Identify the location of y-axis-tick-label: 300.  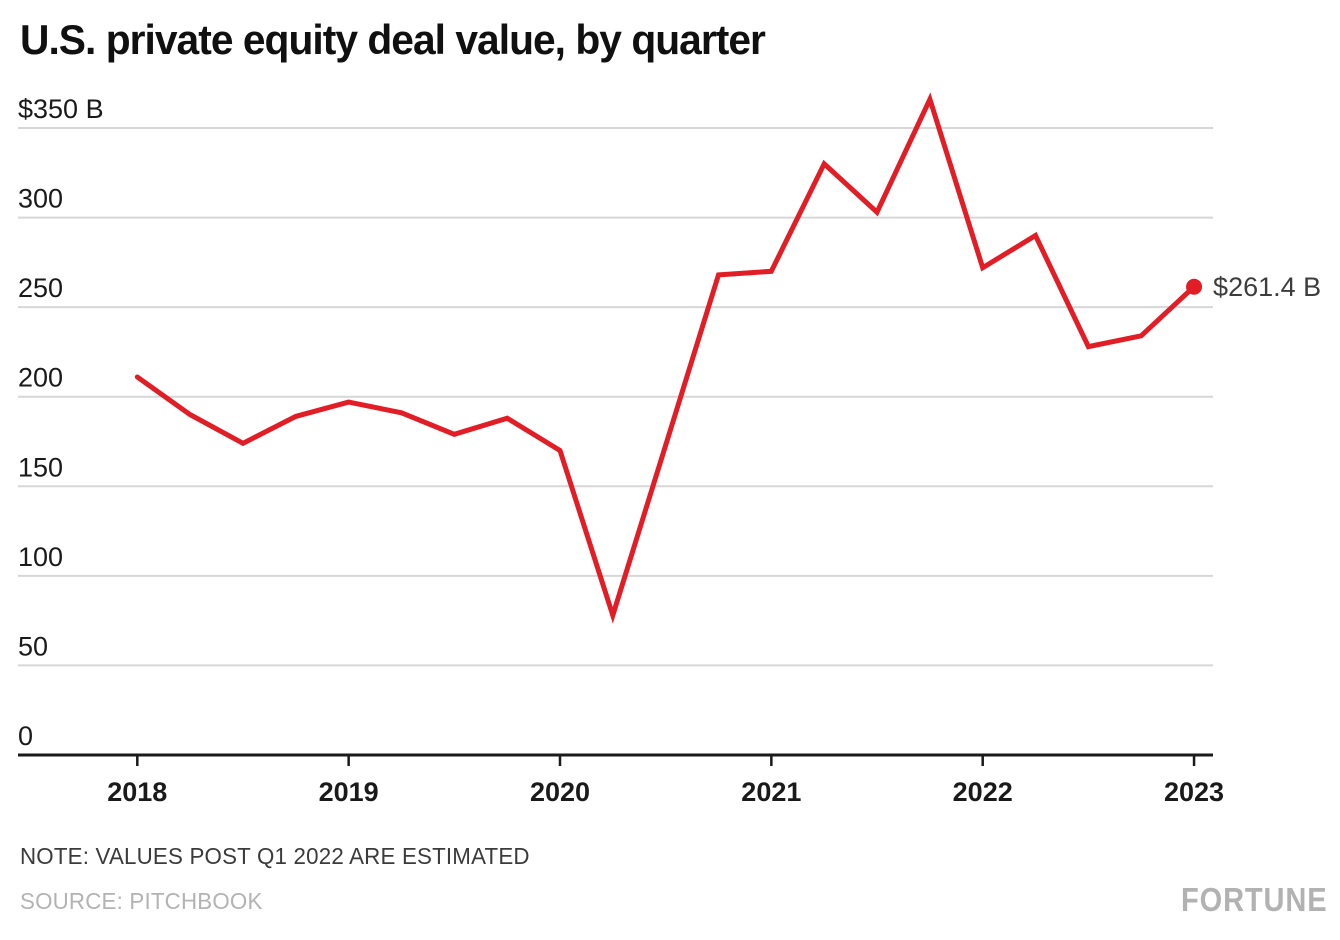
(40, 199).